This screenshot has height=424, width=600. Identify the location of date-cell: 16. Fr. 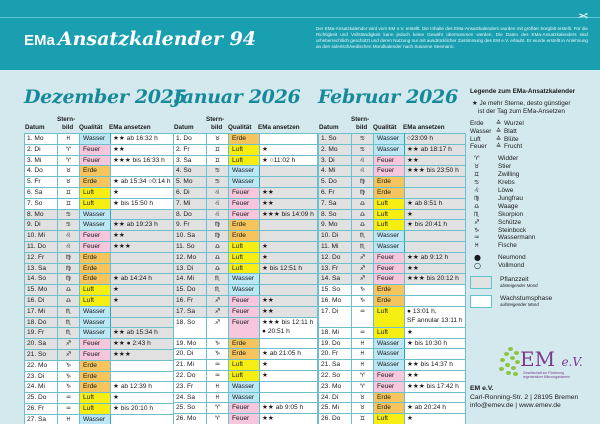
(190, 300).